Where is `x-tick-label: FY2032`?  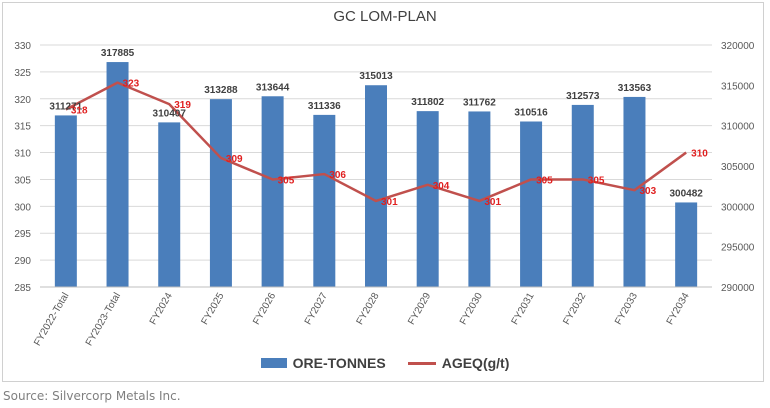 x-tick-label: FY2032 is located at coordinates (574, 309).